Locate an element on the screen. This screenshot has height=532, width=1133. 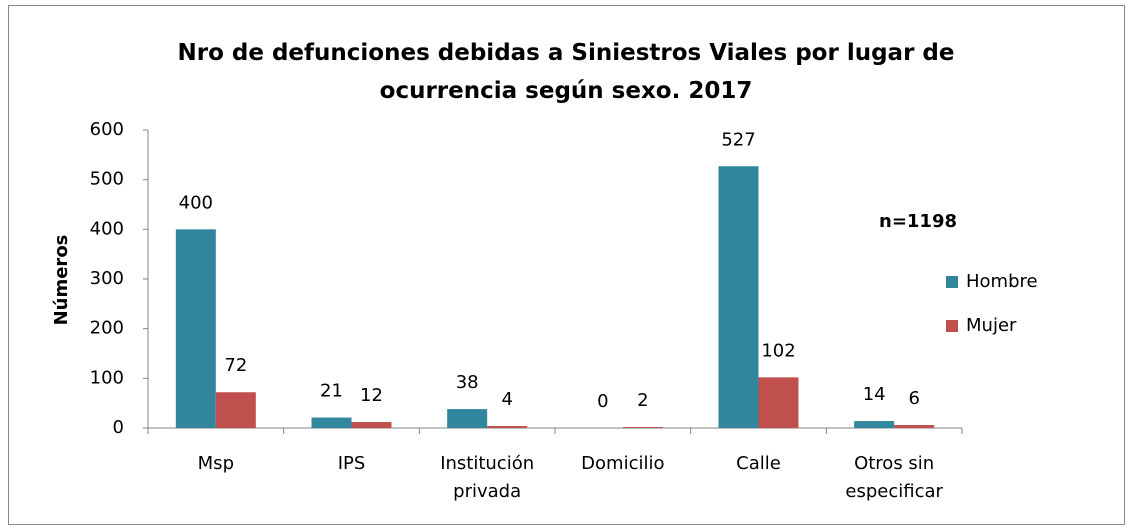
data-label: 38 is located at coordinates (467, 382).